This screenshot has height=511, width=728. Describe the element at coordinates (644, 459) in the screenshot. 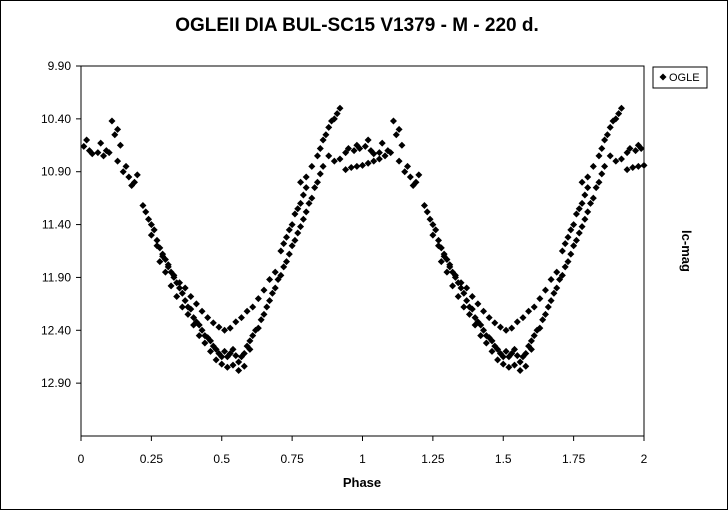

I see `x-tick-label: 2` at that location.